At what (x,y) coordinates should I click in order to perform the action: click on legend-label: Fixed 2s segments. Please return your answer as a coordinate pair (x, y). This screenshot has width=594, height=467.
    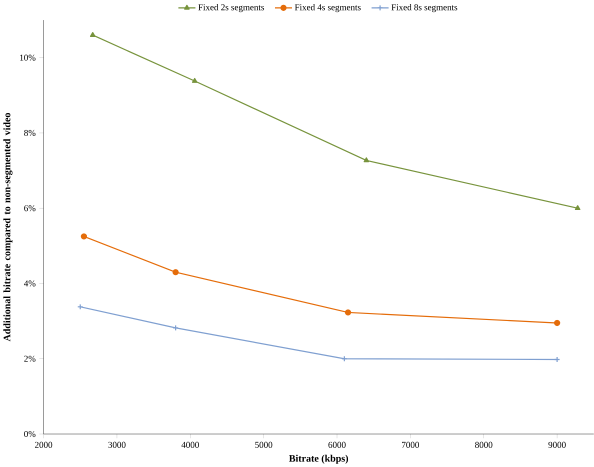
    Looking at the image, I should click on (231, 8).